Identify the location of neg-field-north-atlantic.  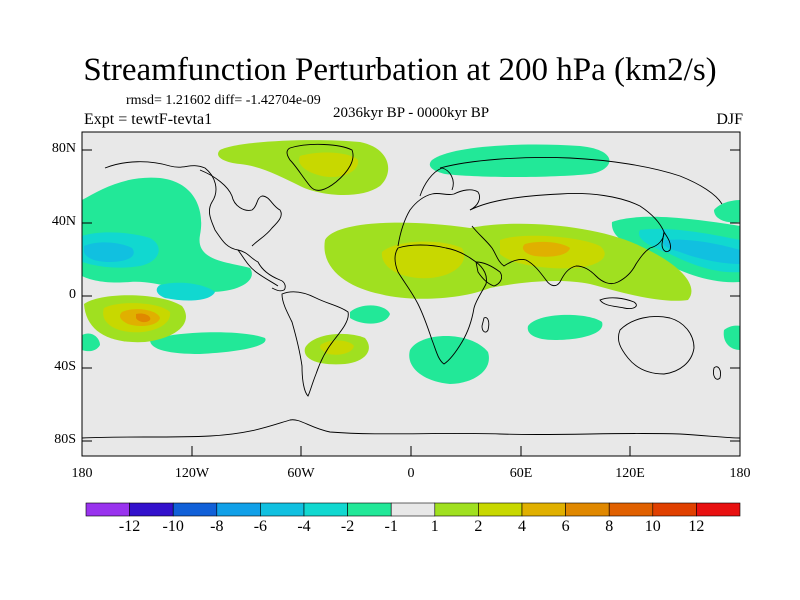
(97, 213).